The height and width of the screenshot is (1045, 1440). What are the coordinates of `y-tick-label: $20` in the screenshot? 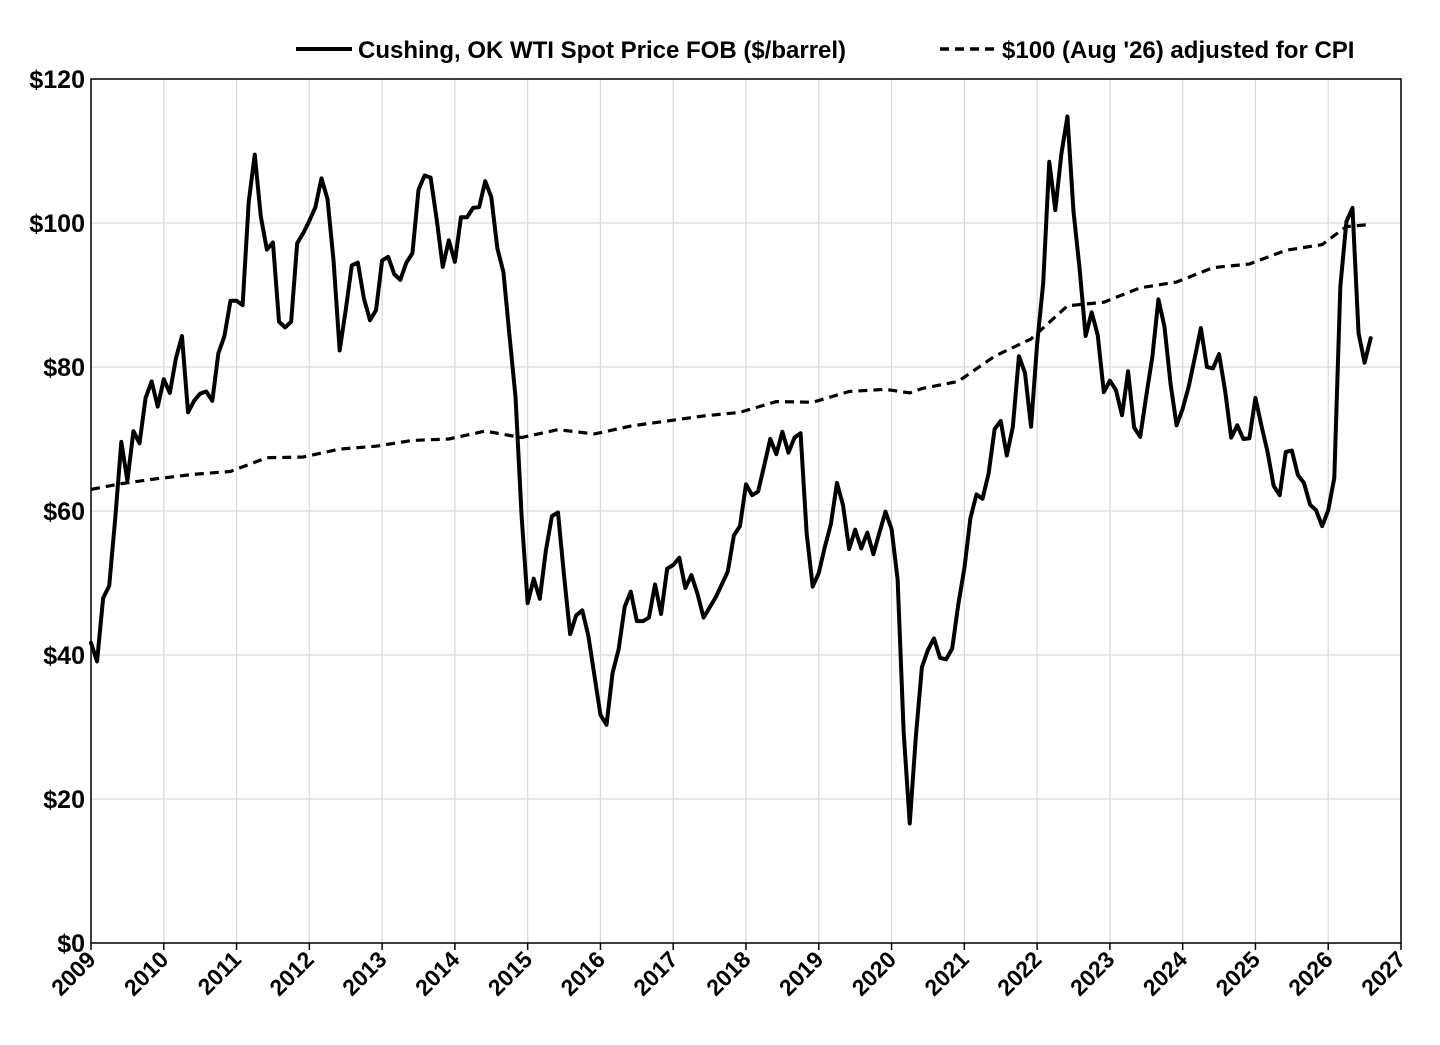 It's located at (64, 800).